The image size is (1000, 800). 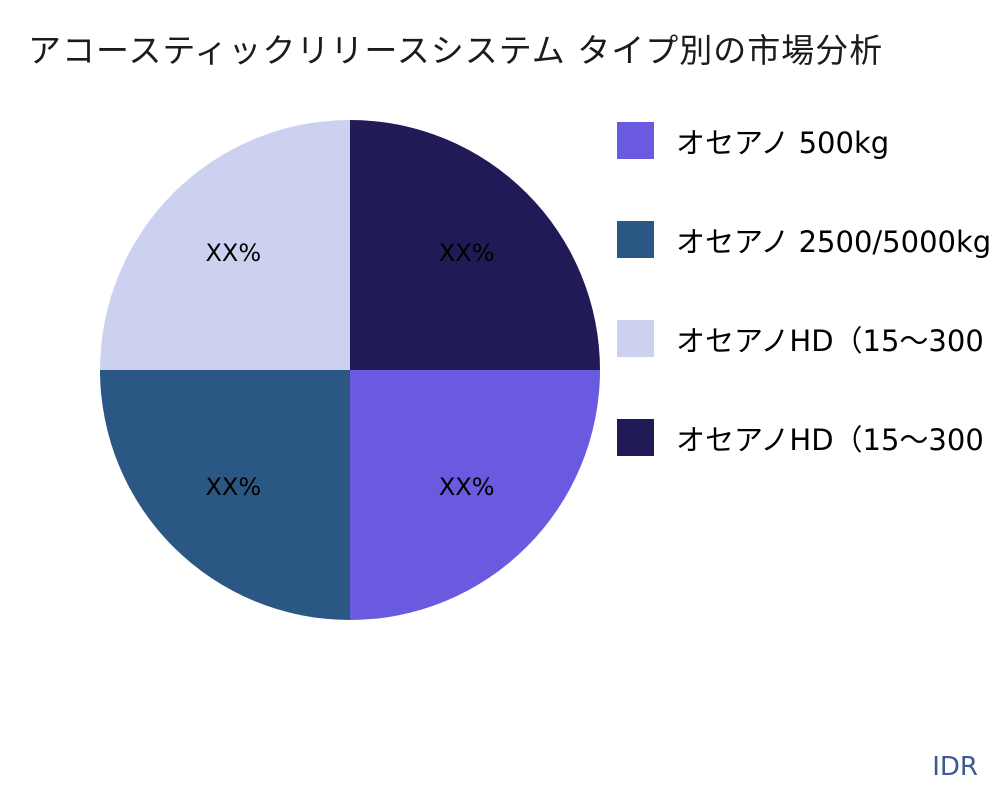 What do you see at coordinates (456, 50) in the screenshot?
I see `chart-title: アコースティックリリースシステム タイプ別の市場分析` at bounding box center [456, 50].